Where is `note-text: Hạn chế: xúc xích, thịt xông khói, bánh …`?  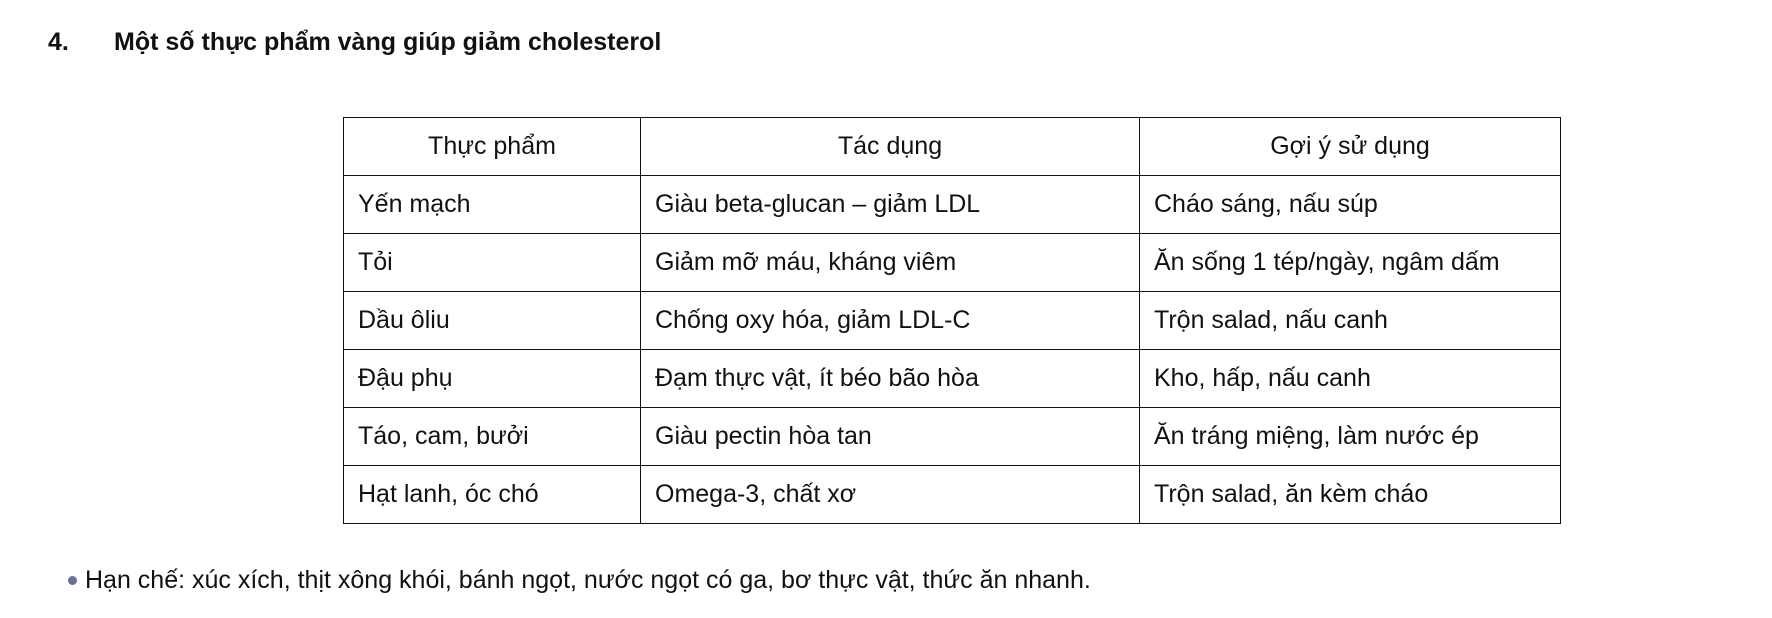 note-text: Hạn chế: xúc xích, thịt xông khói, bánh … is located at coordinates (588, 580).